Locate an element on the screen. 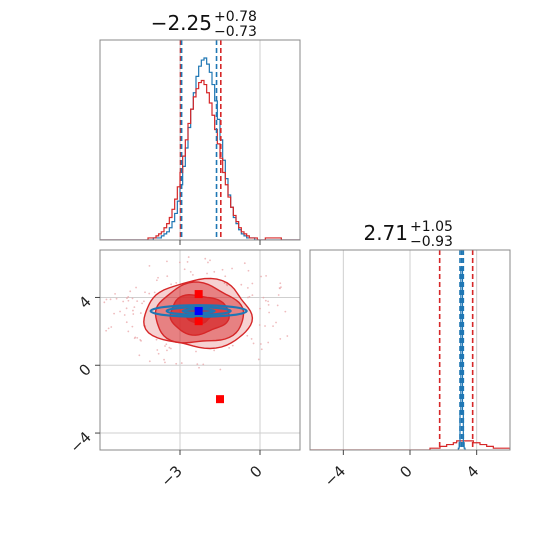 The height and width of the screenshot is (550, 550). marginal-title-x1-value: −2.25 is located at coordinates (181, 23).